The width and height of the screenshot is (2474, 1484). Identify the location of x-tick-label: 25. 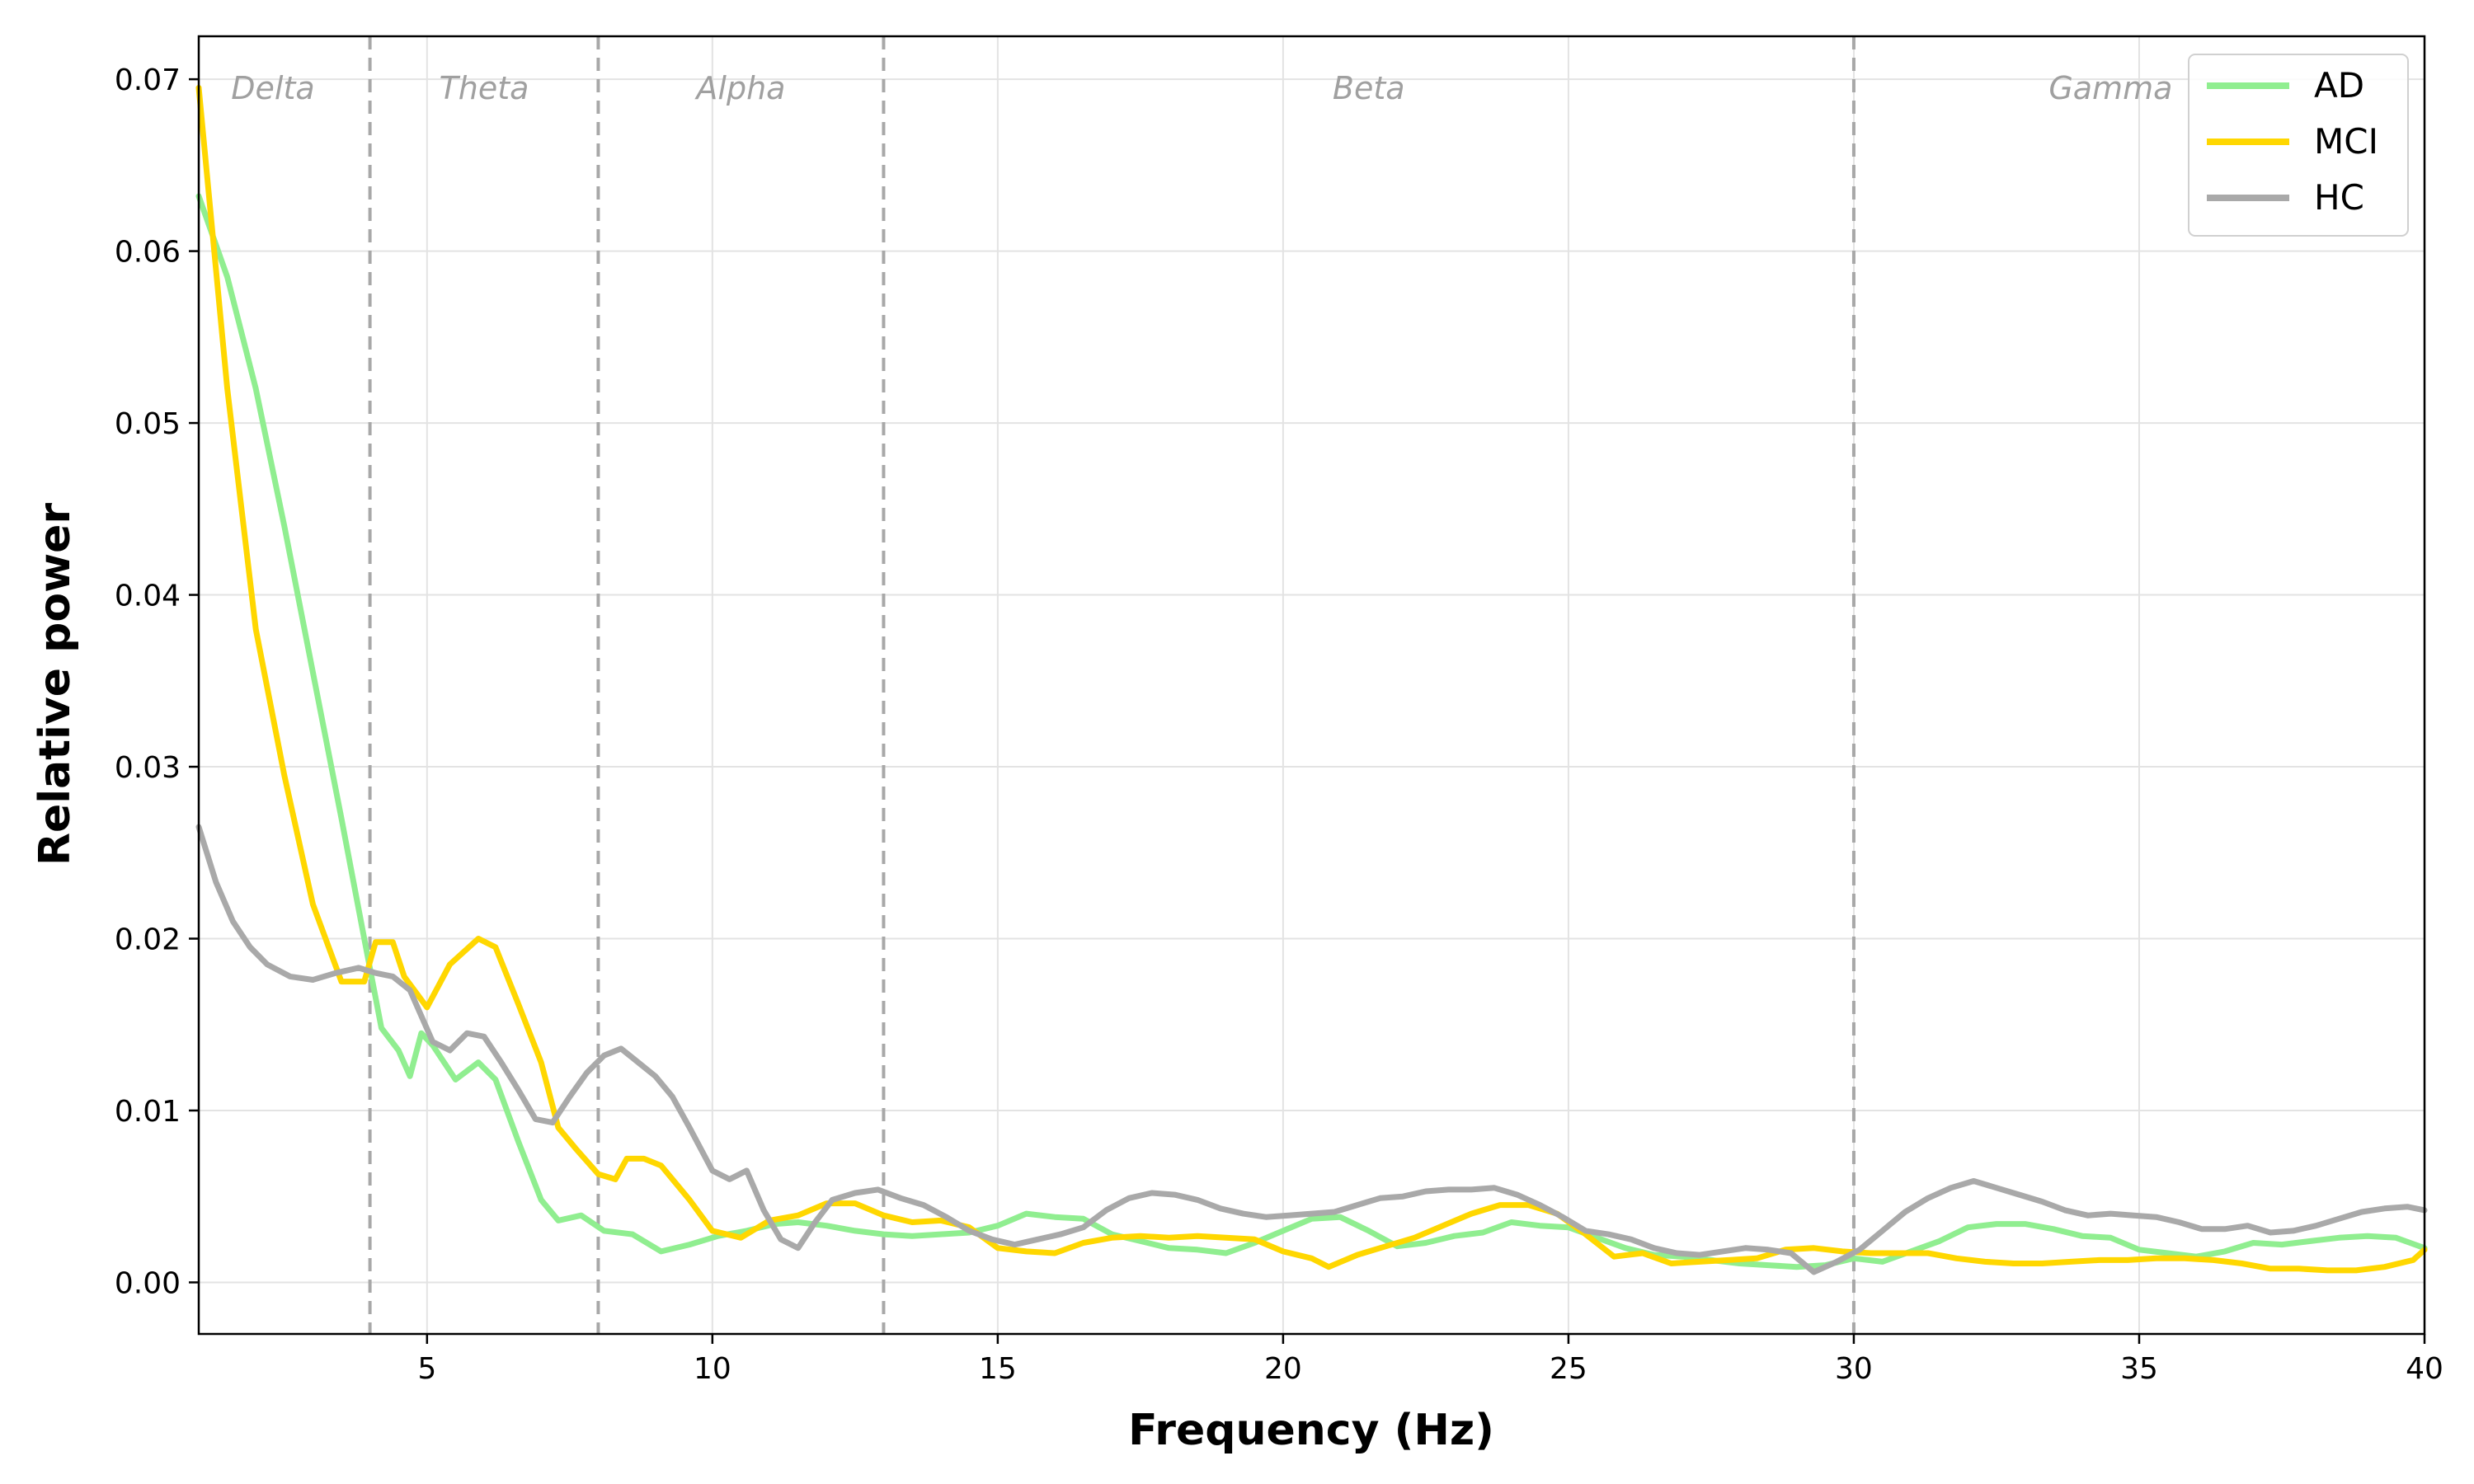
(1568, 1369).